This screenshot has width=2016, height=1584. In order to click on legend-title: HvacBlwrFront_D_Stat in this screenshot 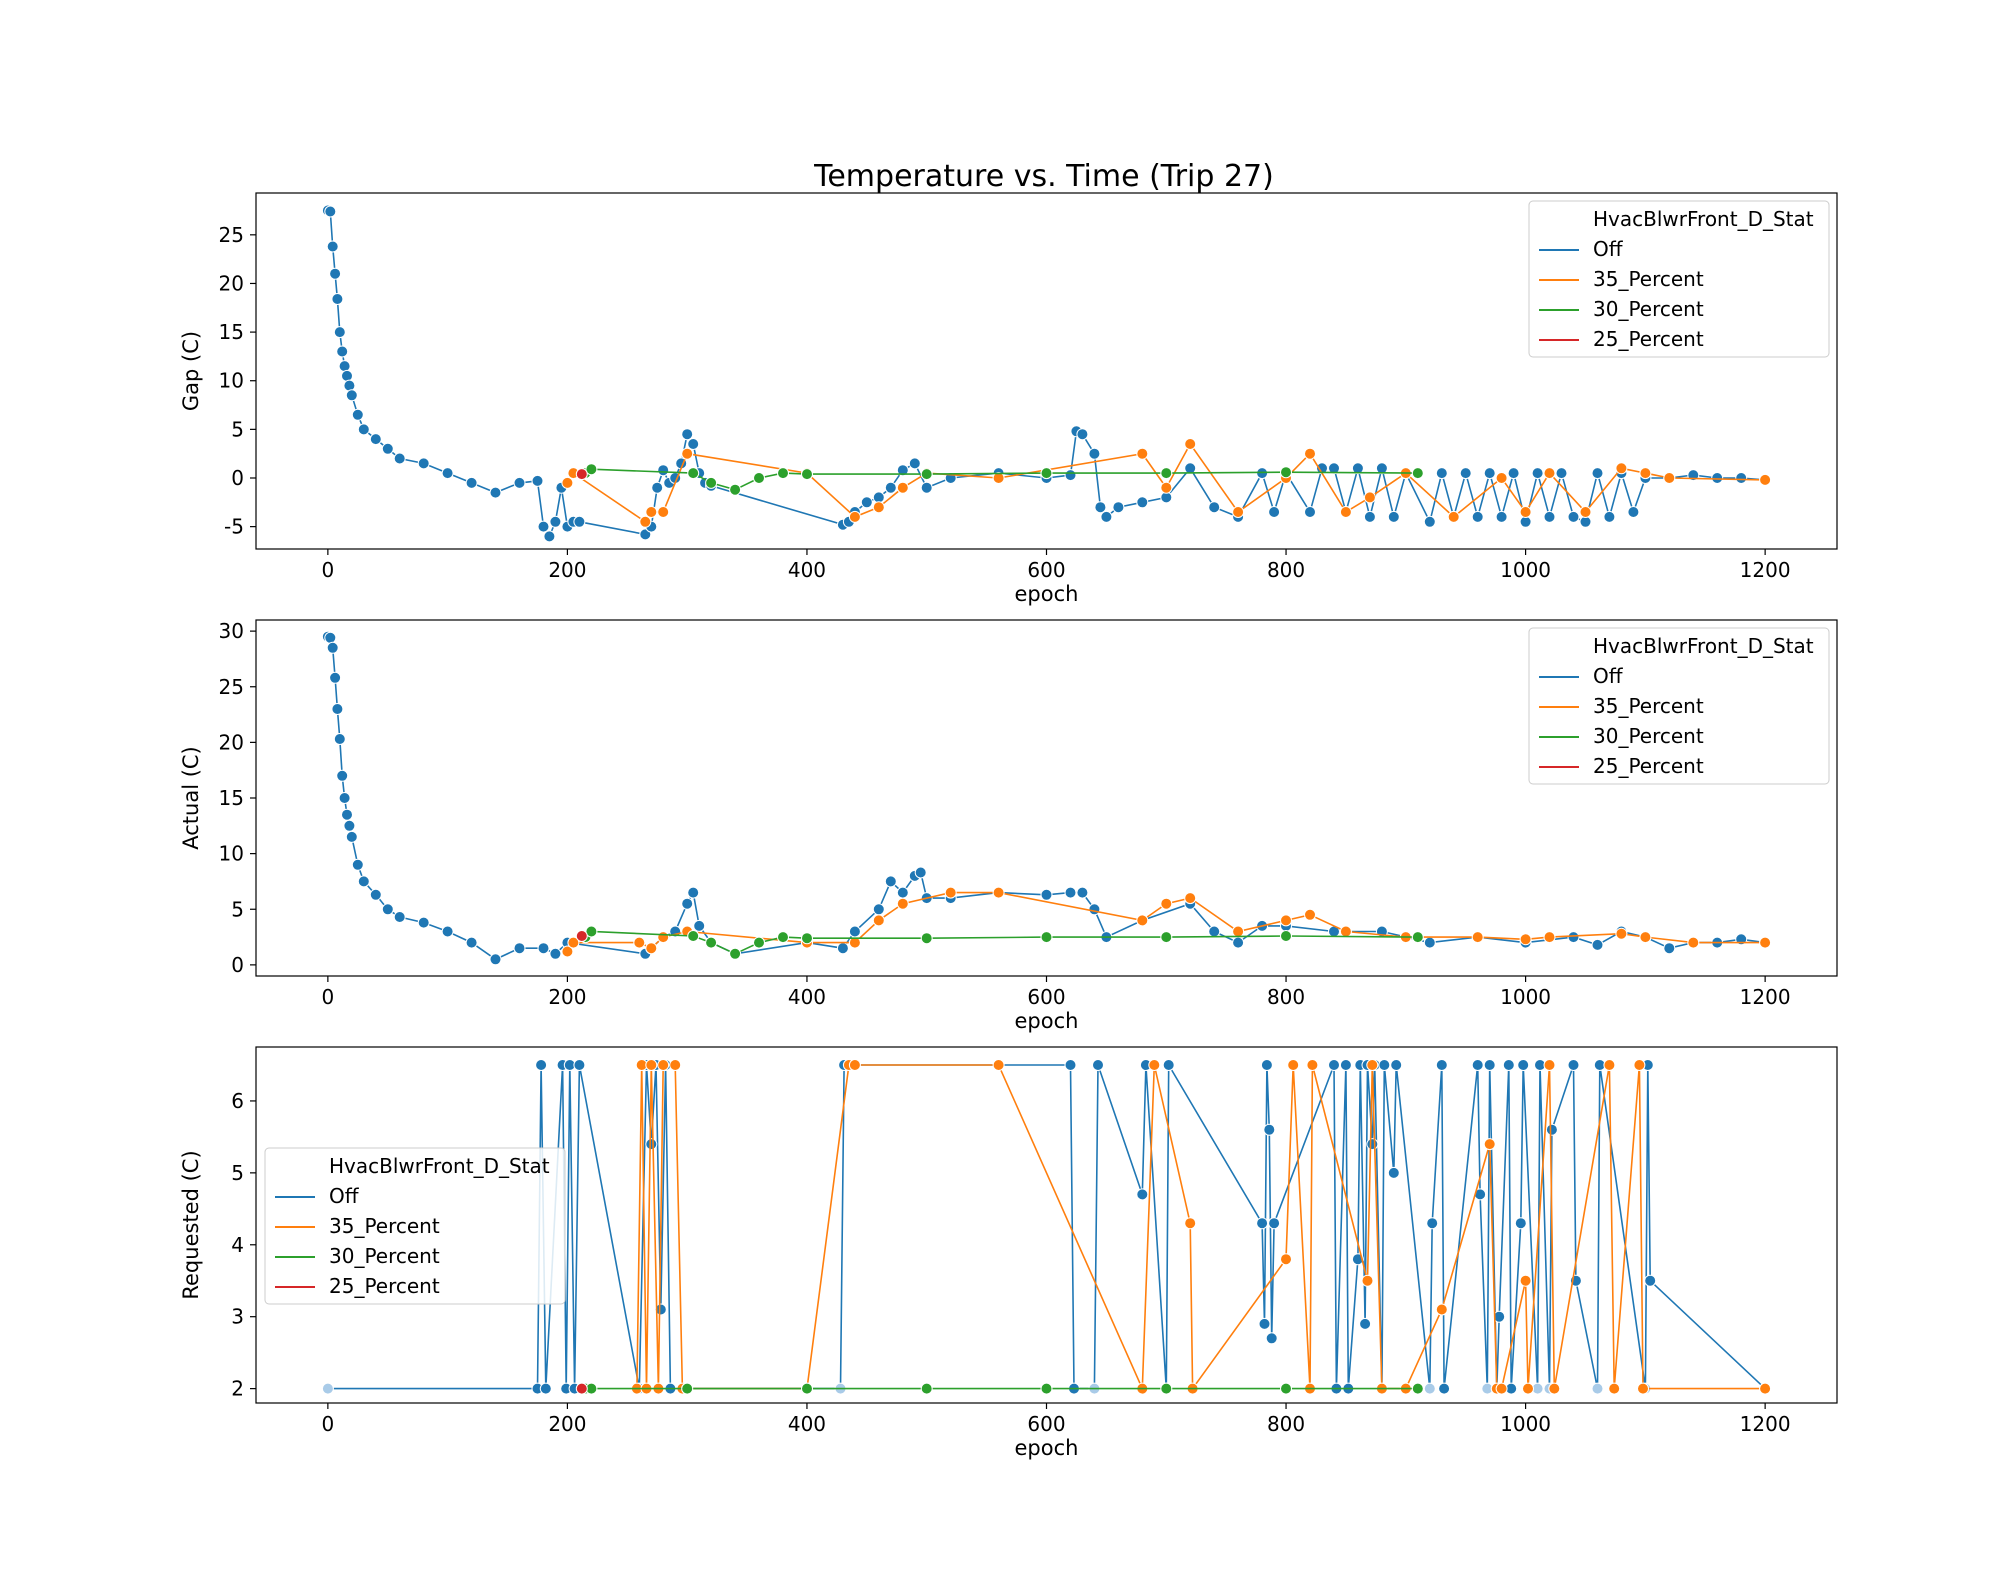, I will do `click(439, 1166)`.